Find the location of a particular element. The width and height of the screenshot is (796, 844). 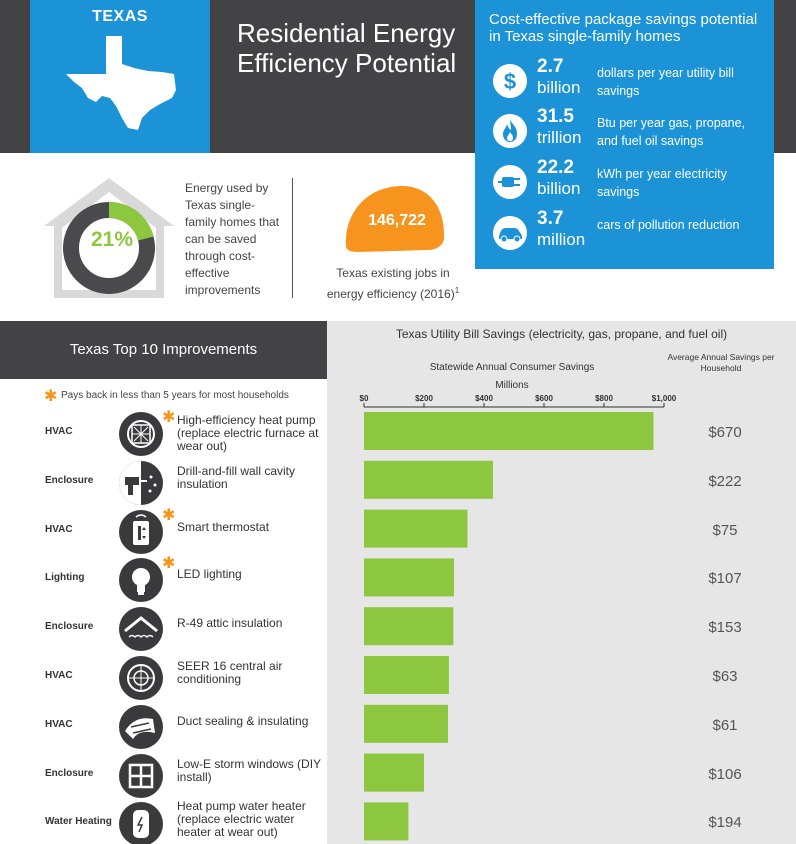

car-icon is located at coordinates (510, 233).